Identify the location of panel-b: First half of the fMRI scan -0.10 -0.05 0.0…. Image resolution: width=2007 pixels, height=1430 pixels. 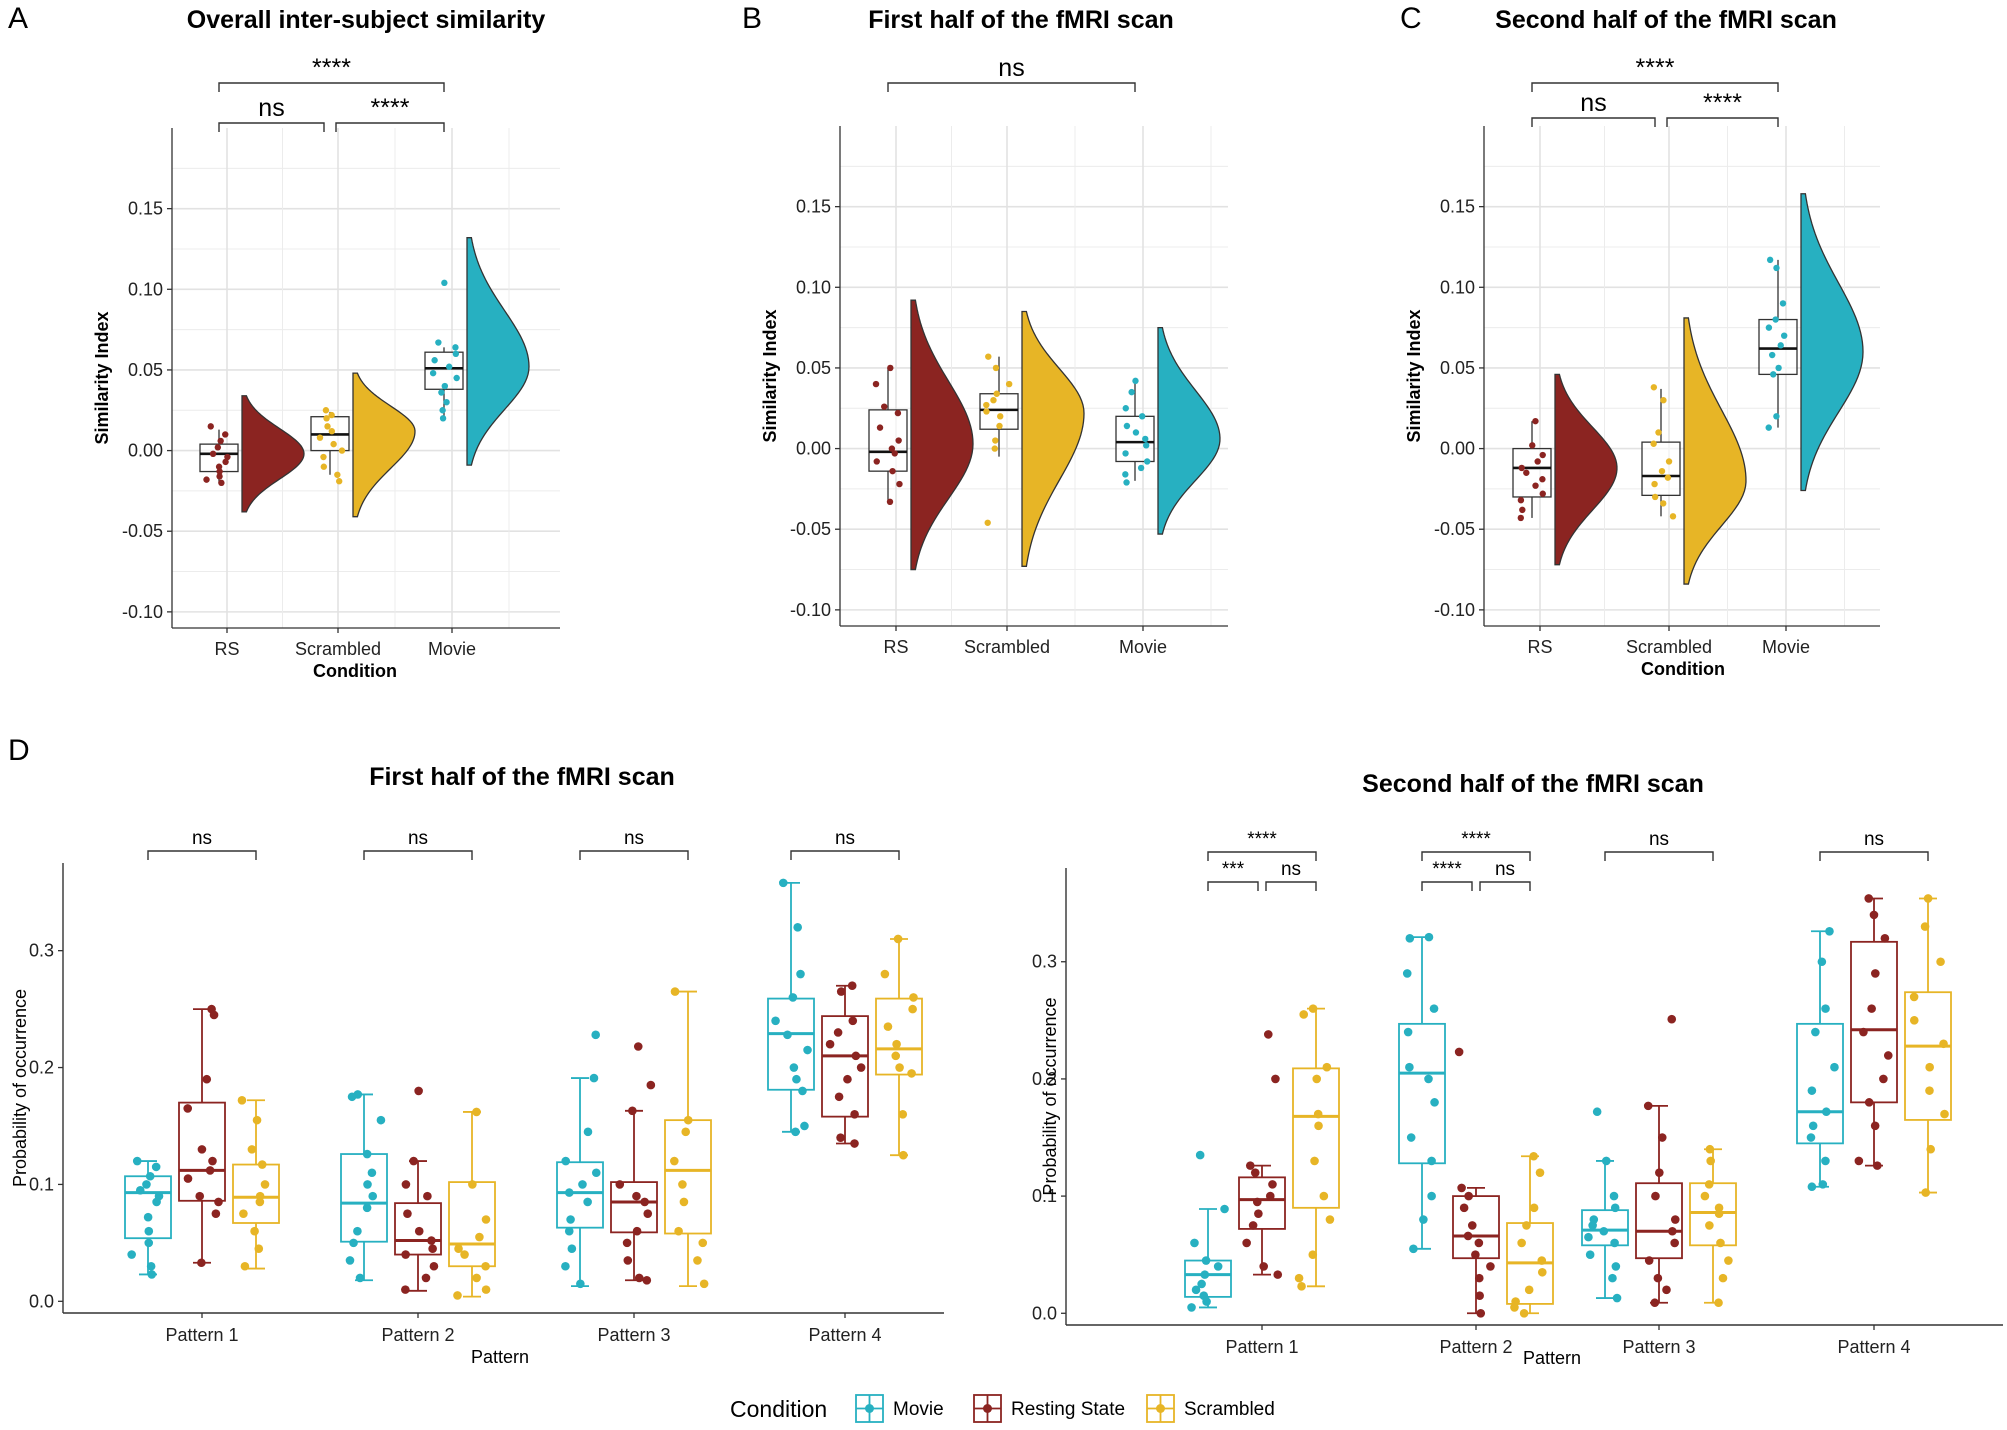
(994, 331).